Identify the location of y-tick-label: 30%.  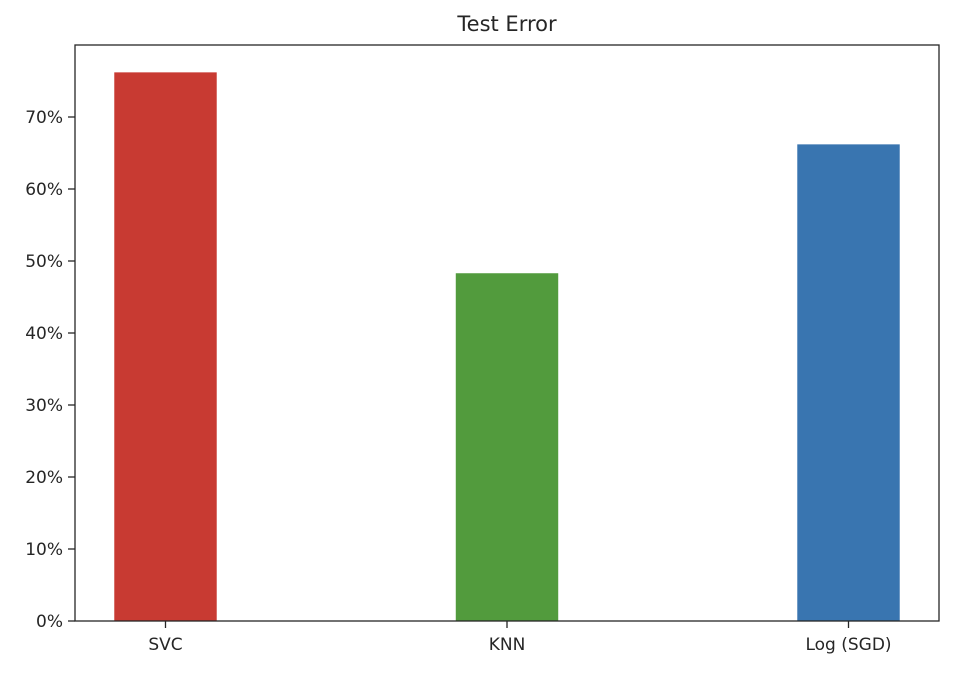
(44, 406).